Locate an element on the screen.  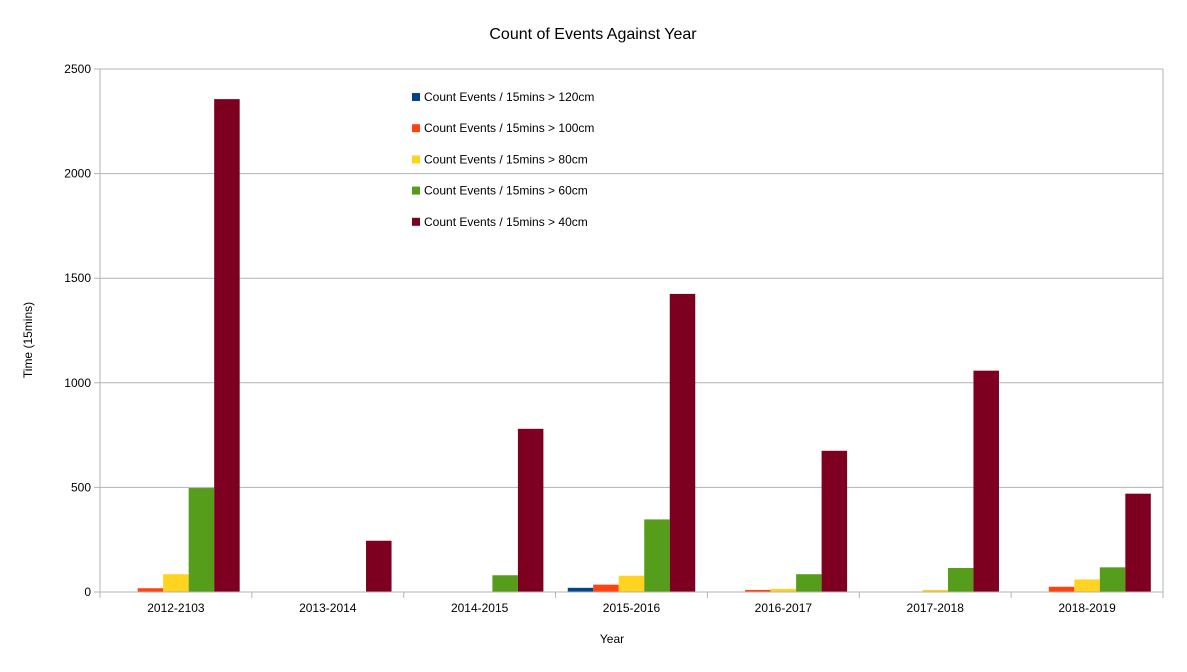
y-tick-labels: 0 500 1000 1500 2000 2500 is located at coordinates (77, 330).